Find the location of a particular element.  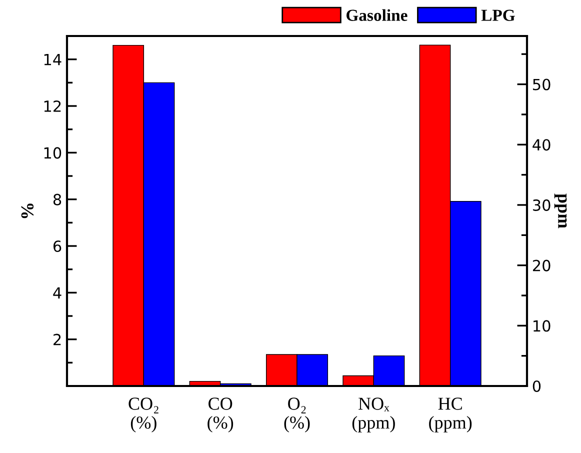

y2-tick-label: 0 is located at coordinates (536, 386).